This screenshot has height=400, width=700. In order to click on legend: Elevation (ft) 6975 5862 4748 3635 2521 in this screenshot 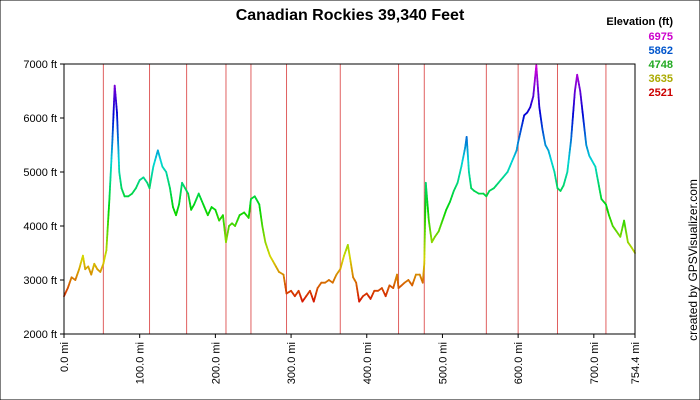, I will do `click(639, 57)`.